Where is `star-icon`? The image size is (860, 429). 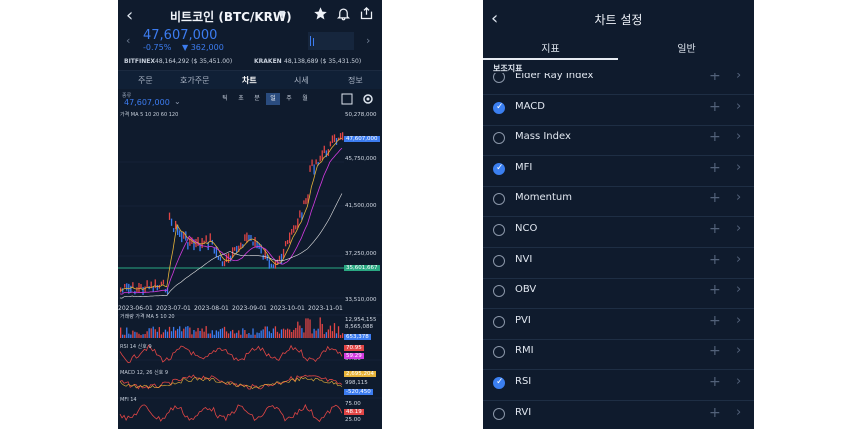
star-icon is located at coordinates (320, 13).